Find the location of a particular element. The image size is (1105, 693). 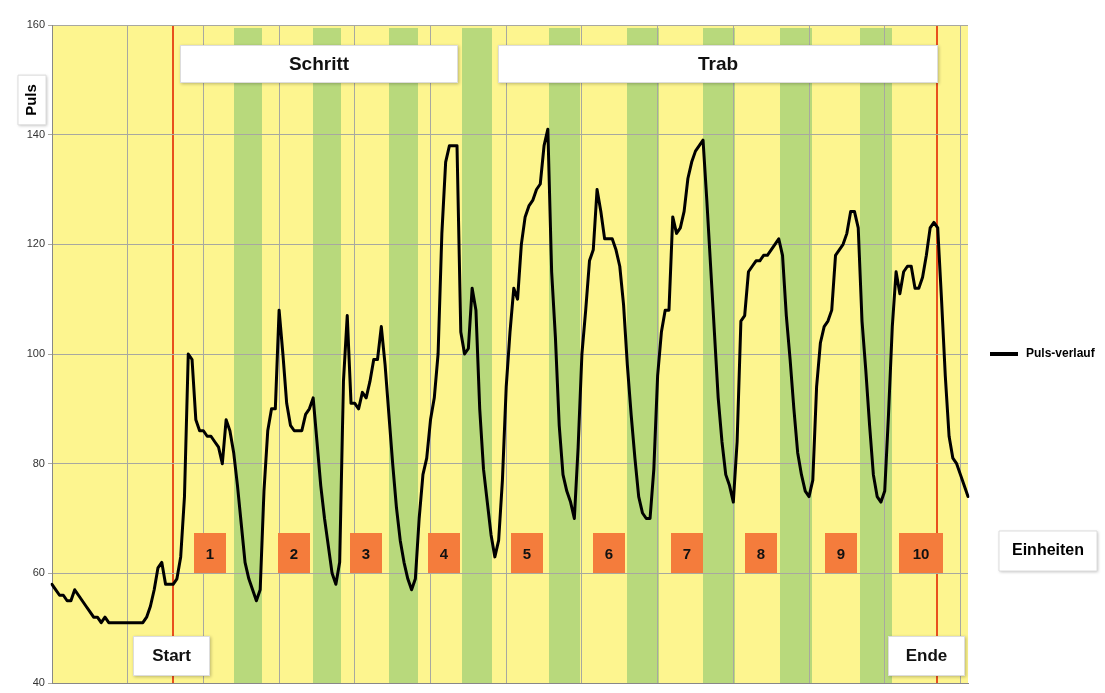

y-axis-title: Puls is located at coordinates (31, 100).